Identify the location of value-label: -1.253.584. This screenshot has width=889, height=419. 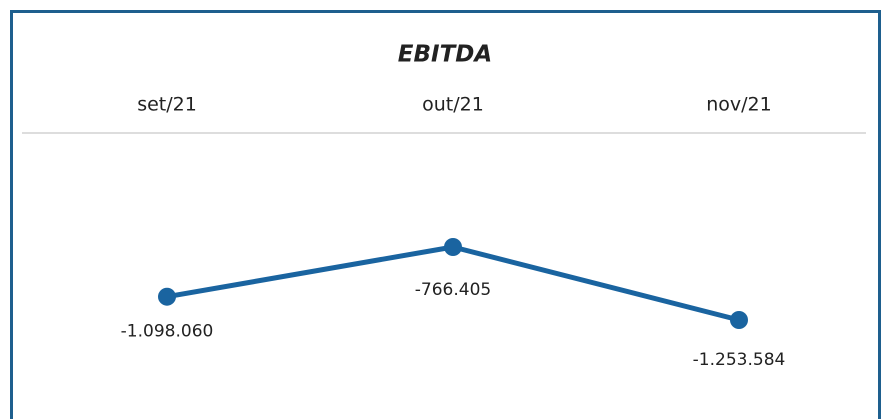
(739, 360).